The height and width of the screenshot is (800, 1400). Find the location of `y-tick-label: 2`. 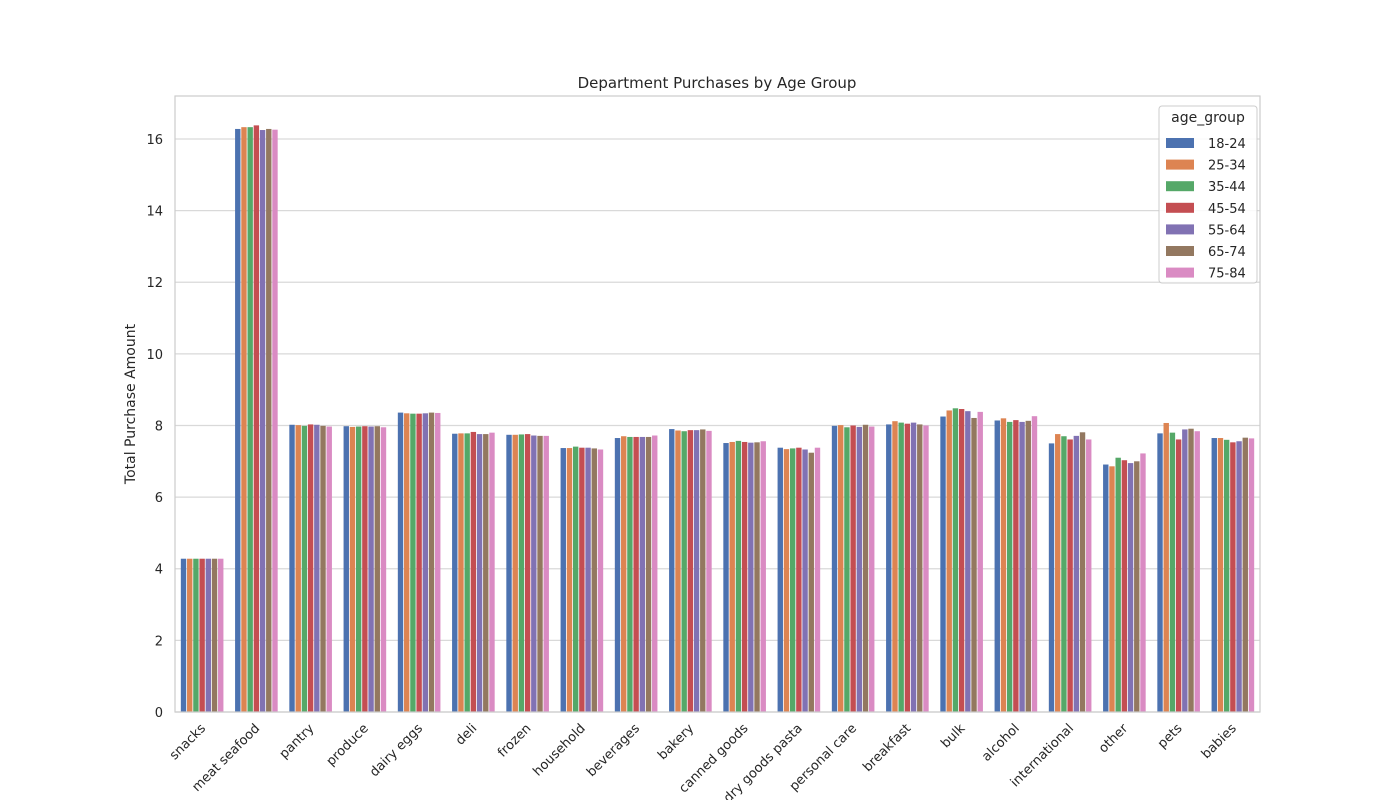

y-tick-label: 2 is located at coordinates (159, 641).